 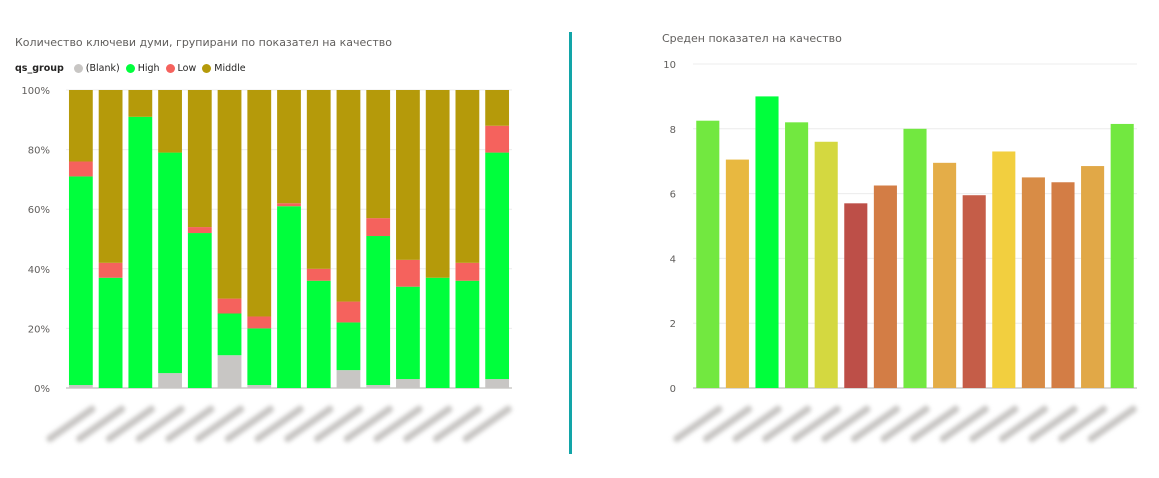 I want to click on legend-item-label: Middle, so click(x=230, y=68).